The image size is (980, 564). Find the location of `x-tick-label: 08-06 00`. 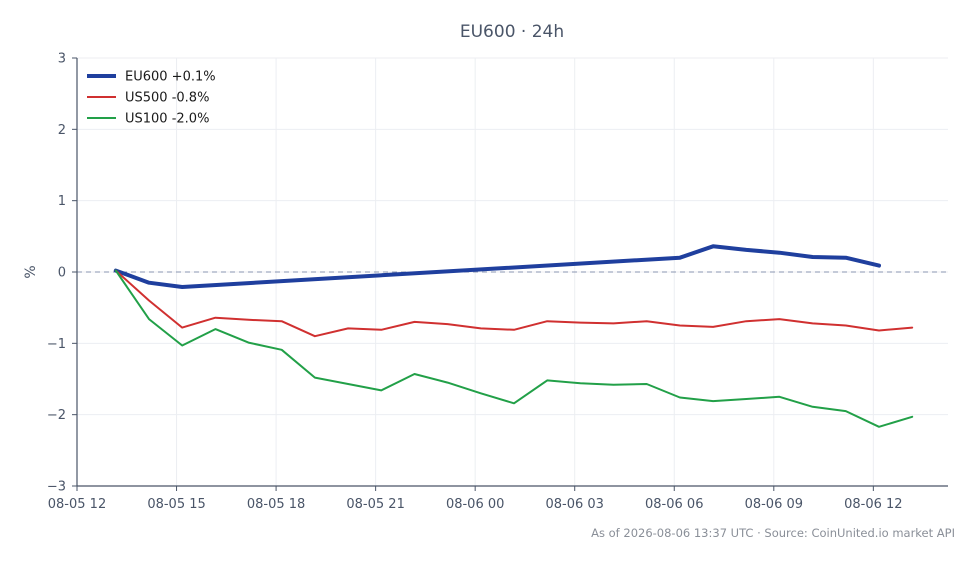

x-tick-label: 08-06 00 is located at coordinates (475, 504).